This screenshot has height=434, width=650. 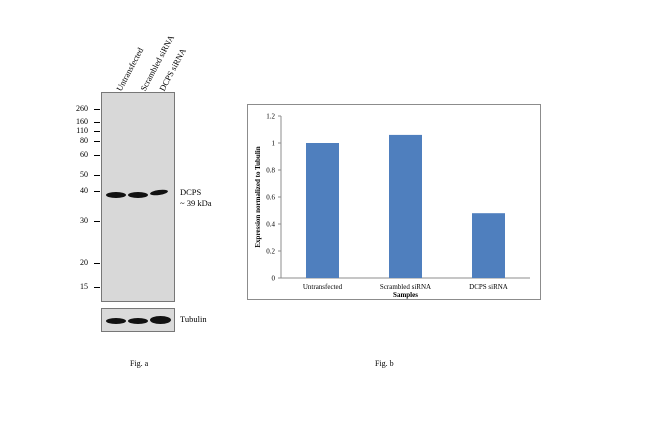 I want to click on y-tick-label: 0.6, so click(x=270, y=198).